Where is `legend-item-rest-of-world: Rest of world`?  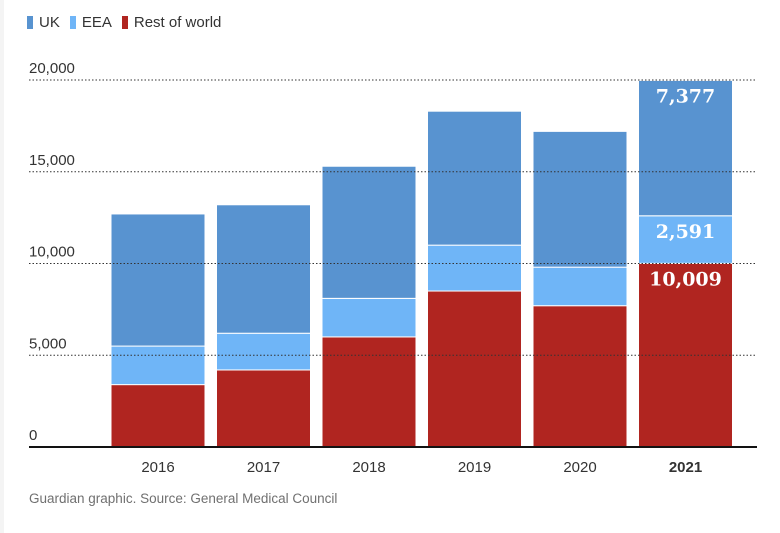 legend-item-rest-of-world: Rest of world is located at coordinates (171, 22).